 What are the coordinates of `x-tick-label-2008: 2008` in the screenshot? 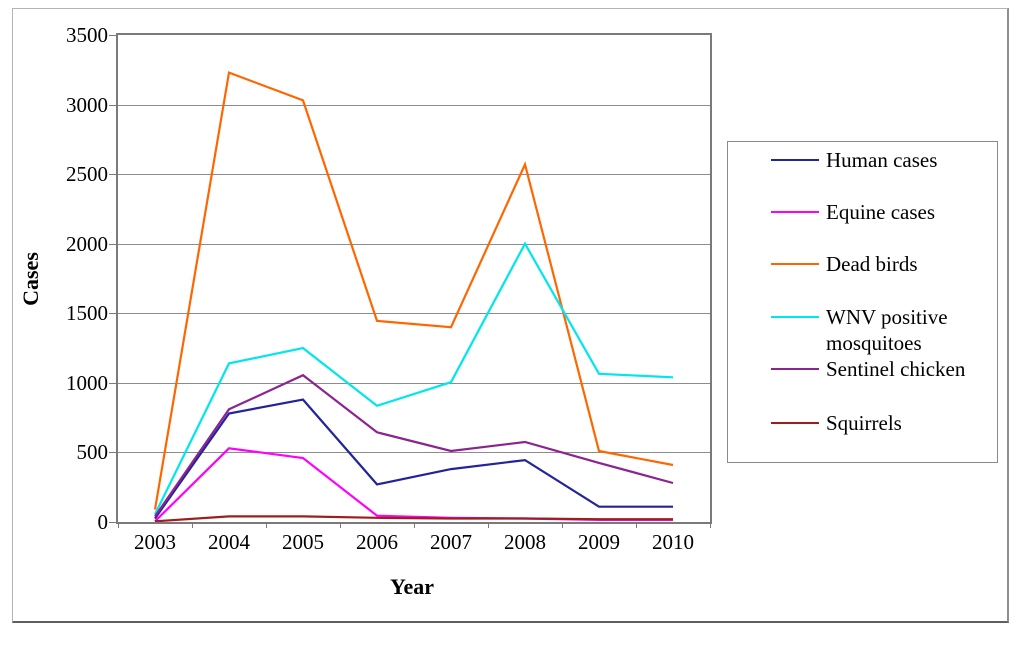 It's located at (525, 542).